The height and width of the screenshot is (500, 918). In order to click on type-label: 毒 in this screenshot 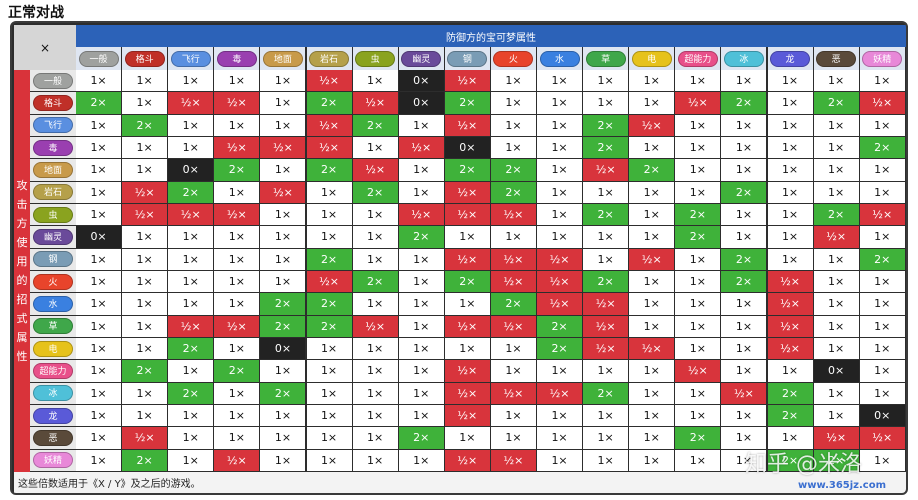, I will do `click(236, 58)`.